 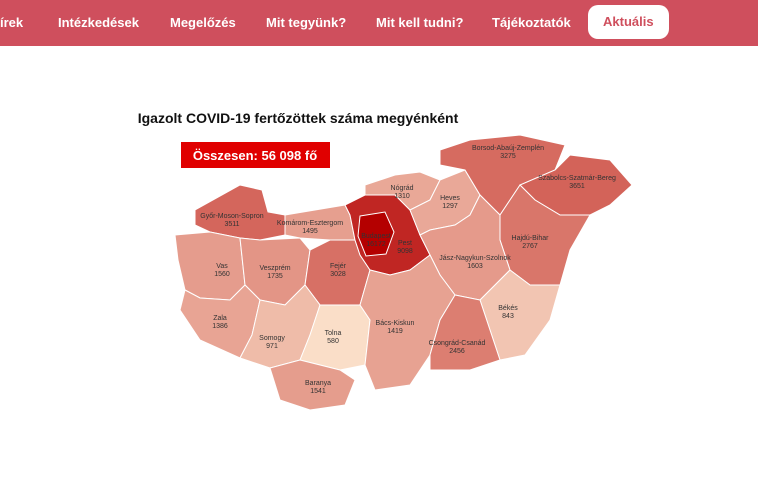 What do you see at coordinates (272, 338) in the screenshot?
I see `county-name: Somogy` at bounding box center [272, 338].